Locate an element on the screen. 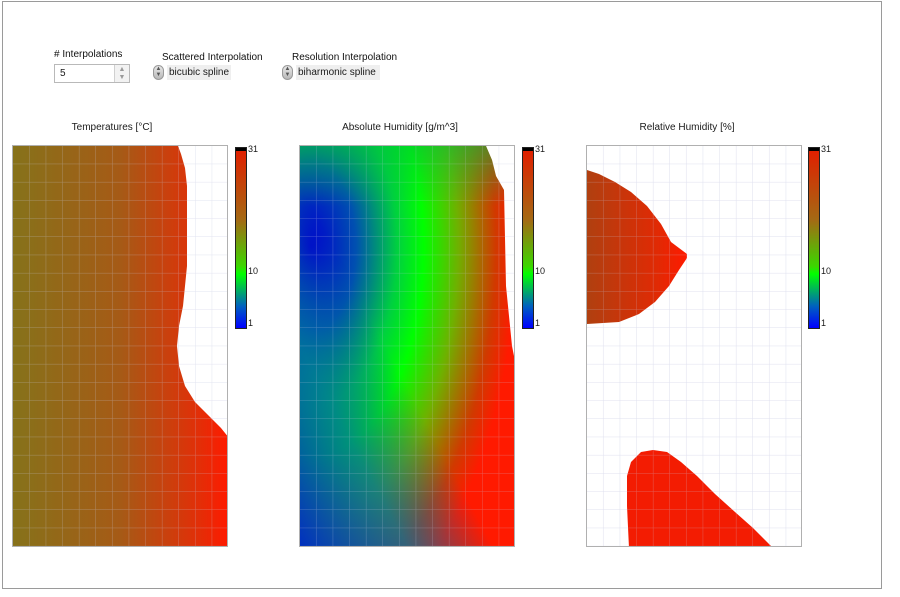  absolute-humidity-color-scale: 31 10 1 is located at coordinates (533, 236).